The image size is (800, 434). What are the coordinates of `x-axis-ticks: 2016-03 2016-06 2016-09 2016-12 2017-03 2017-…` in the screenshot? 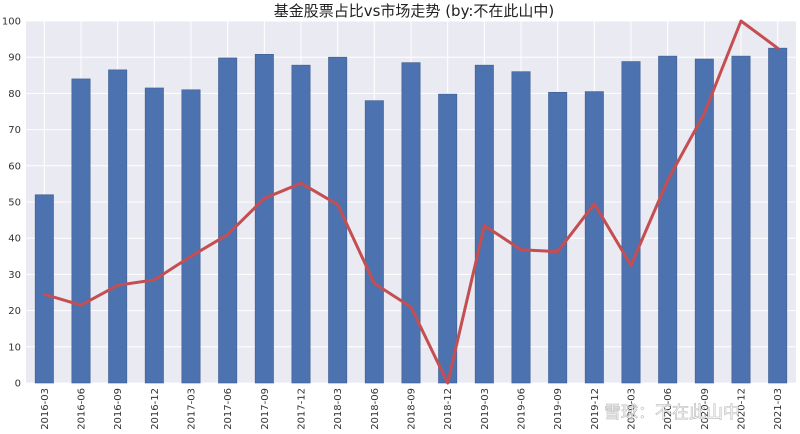 It's located at (412, 409).